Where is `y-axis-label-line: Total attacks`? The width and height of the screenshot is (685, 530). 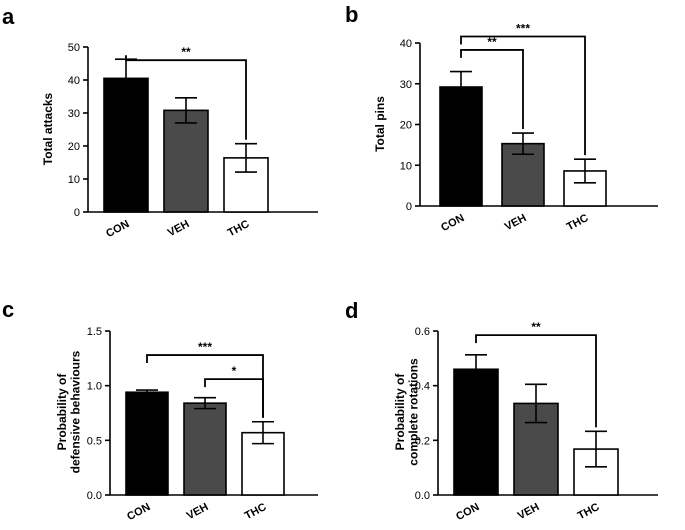 y-axis-label-line: Total attacks is located at coordinates (48, 128).